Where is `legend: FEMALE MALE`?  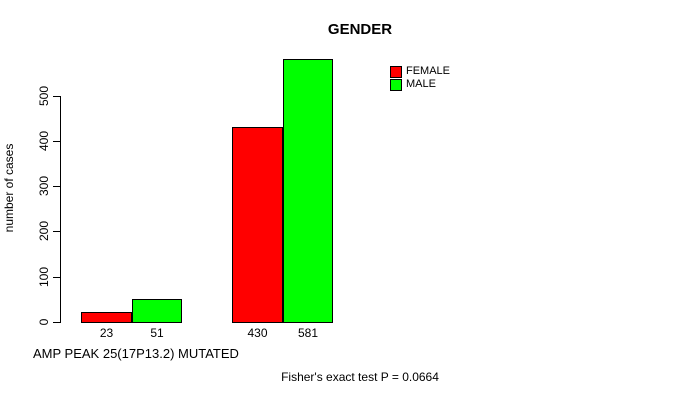
legend: FEMALE MALE is located at coordinates (420, 78).